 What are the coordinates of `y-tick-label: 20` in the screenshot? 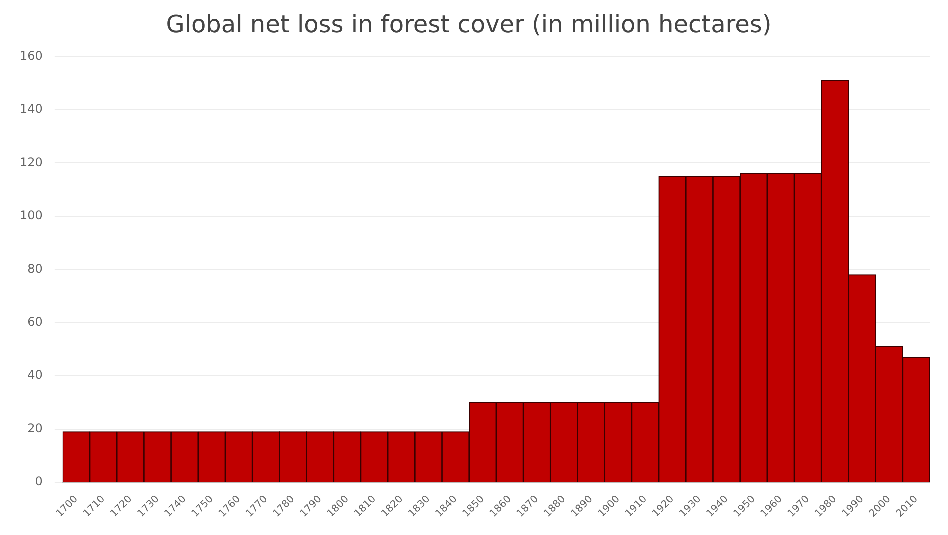 It's located at (35, 428).